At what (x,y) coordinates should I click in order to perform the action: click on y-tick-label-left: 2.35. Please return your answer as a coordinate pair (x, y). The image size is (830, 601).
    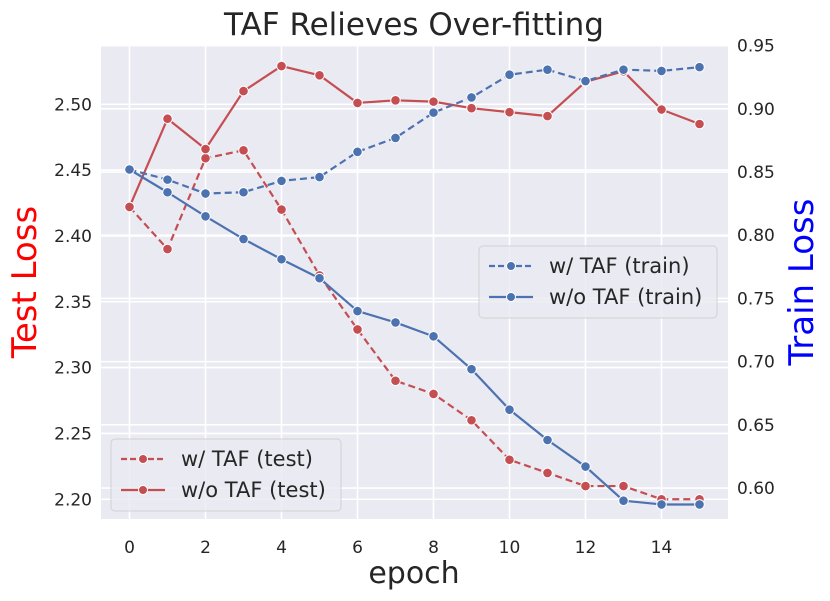
    Looking at the image, I should click on (73, 303).